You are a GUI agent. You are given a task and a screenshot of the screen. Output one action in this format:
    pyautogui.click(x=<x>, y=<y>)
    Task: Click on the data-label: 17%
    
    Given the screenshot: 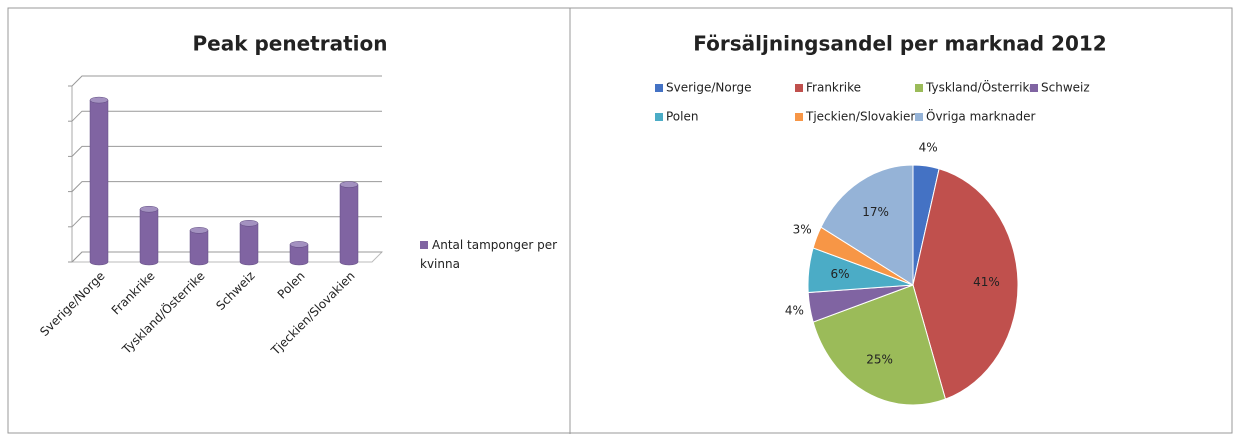 What is the action you would take?
    pyautogui.click(x=875, y=212)
    